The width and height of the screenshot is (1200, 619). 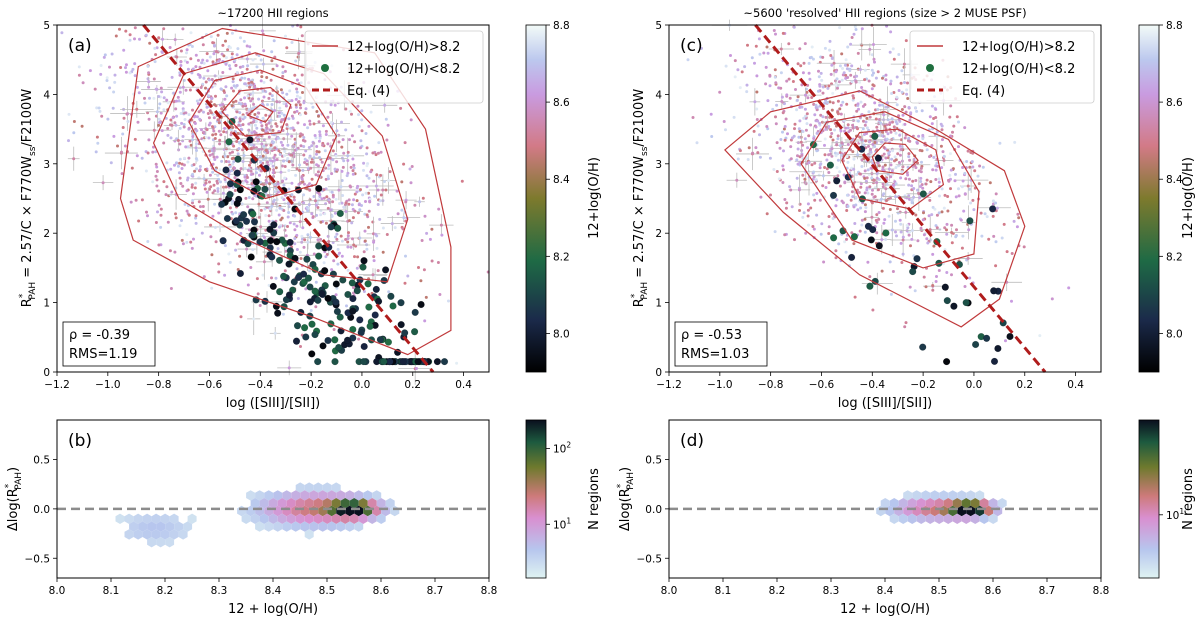 What do you see at coordinates (720, 385) in the screenshot?
I see `x-tick-label: −1.0` at bounding box center [720, 385].